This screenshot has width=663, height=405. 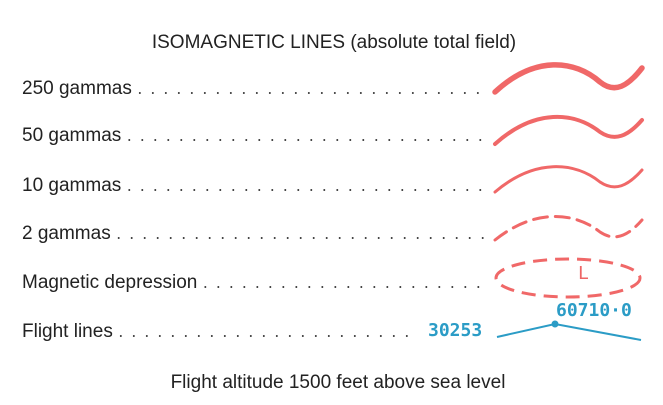 What do you see at coordinates (568, 130) in the screenshot?
I see `symbol-50-gammas` at bounding box center [568, 130].